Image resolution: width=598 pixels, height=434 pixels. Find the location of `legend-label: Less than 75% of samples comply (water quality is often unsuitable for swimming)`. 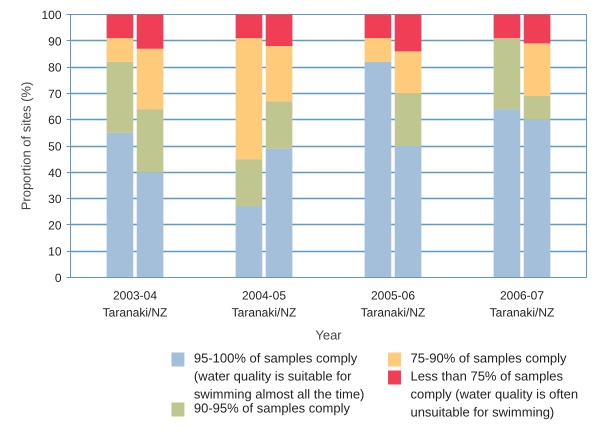

legend-label: Less than 75% of samples comply (water quality is often unsuitable for swimming) is located at coordinates (494, 394).